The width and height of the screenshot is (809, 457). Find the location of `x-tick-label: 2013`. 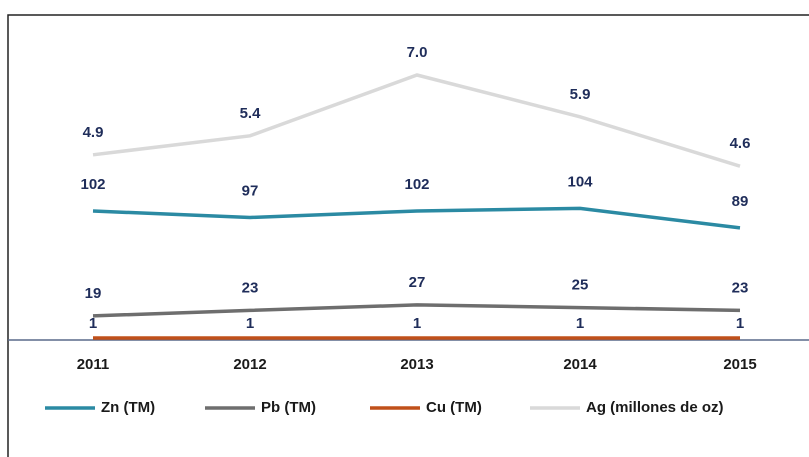

x-tick-label: 2013 is located at coordinates (416, 364).